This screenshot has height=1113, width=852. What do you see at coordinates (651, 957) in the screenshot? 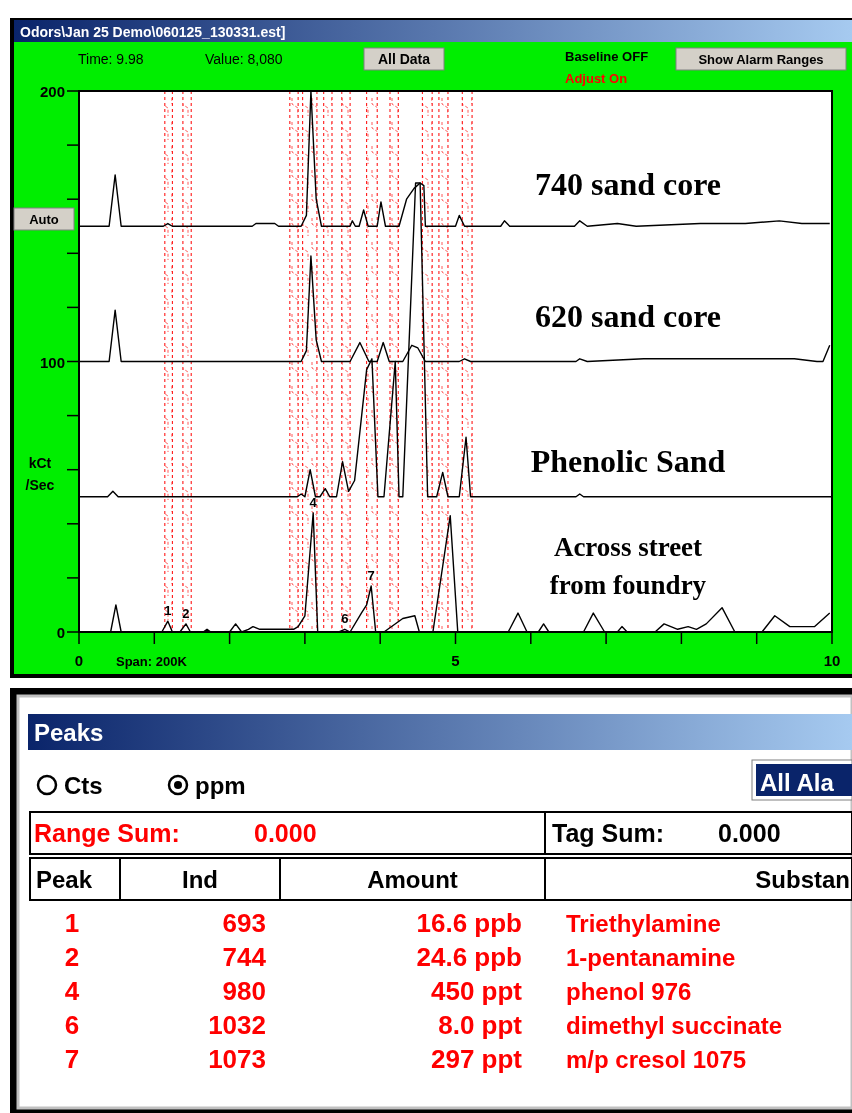
I see `text: 1-pentanamine` at bounding box center [651, 957].